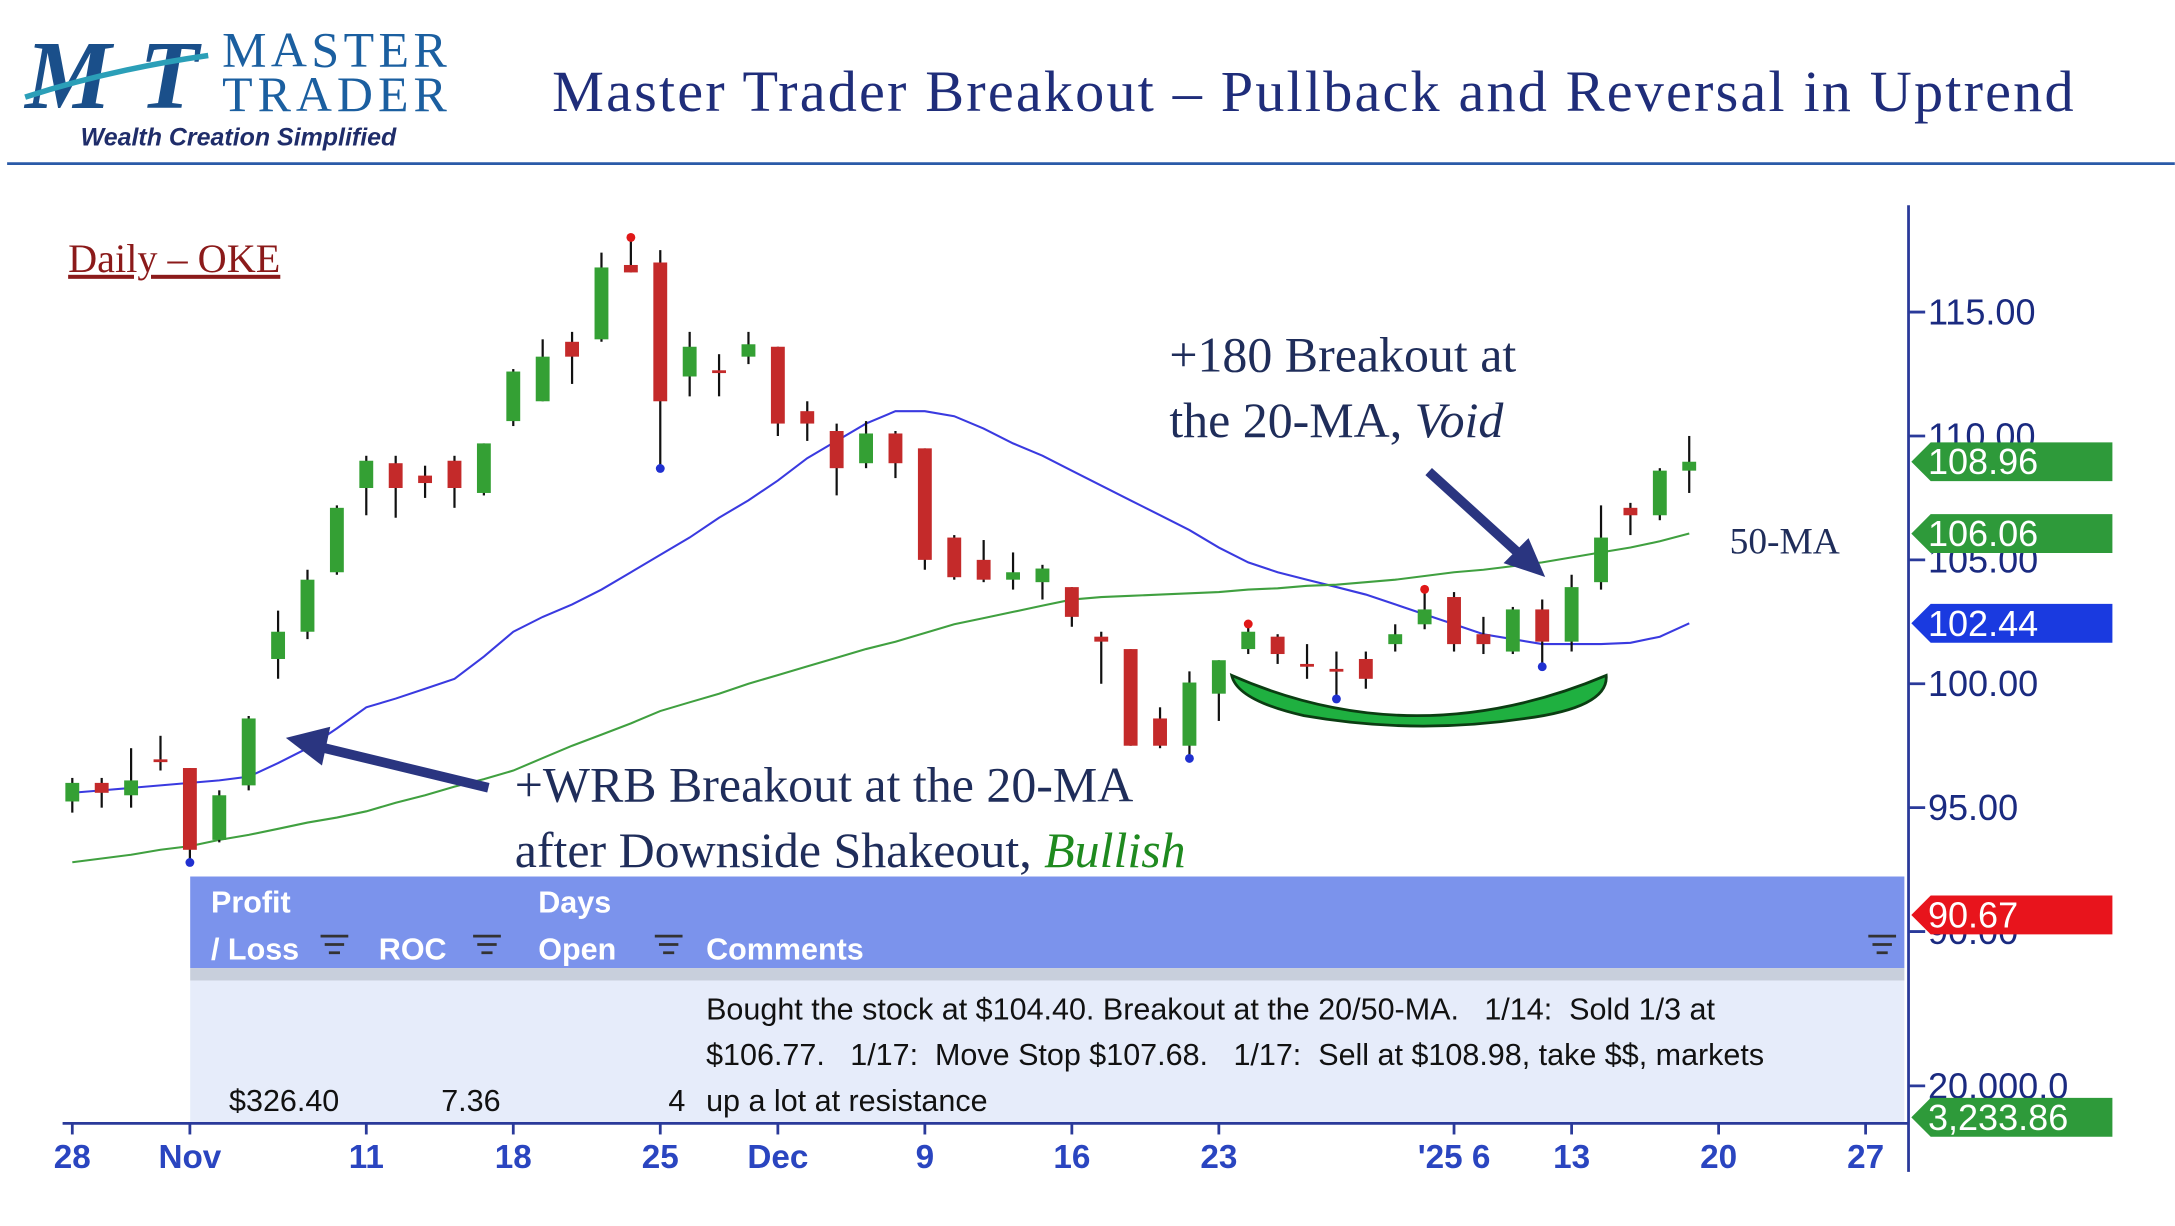  What do you see at coordinates (1865, 1157) in the screenshot?
I see `x-tick-label: 27` at bounding box center [1865, 1157].